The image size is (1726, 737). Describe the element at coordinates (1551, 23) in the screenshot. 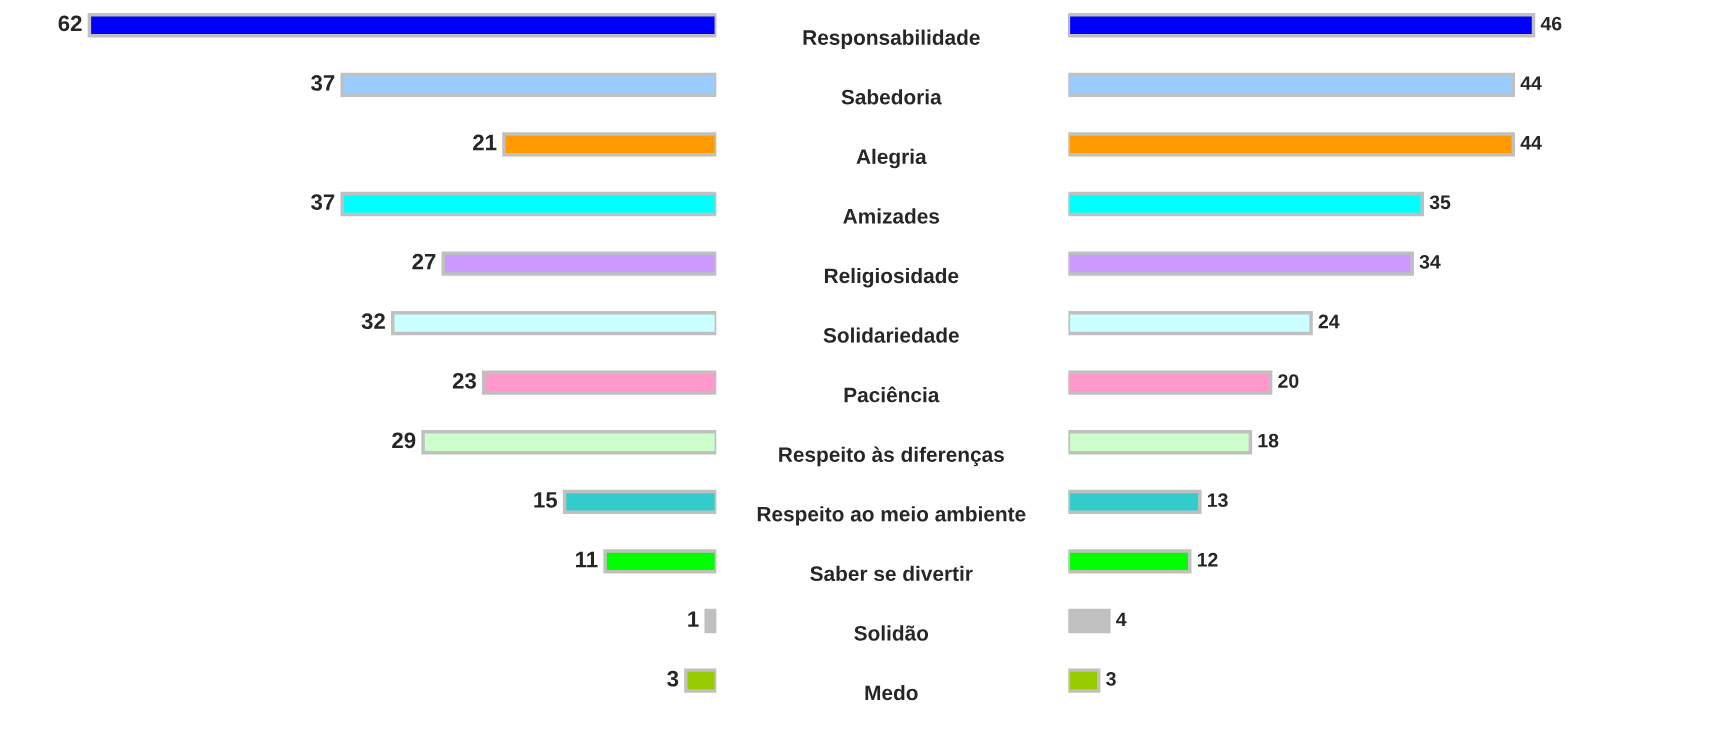

I see `data-label: 46` at that location.